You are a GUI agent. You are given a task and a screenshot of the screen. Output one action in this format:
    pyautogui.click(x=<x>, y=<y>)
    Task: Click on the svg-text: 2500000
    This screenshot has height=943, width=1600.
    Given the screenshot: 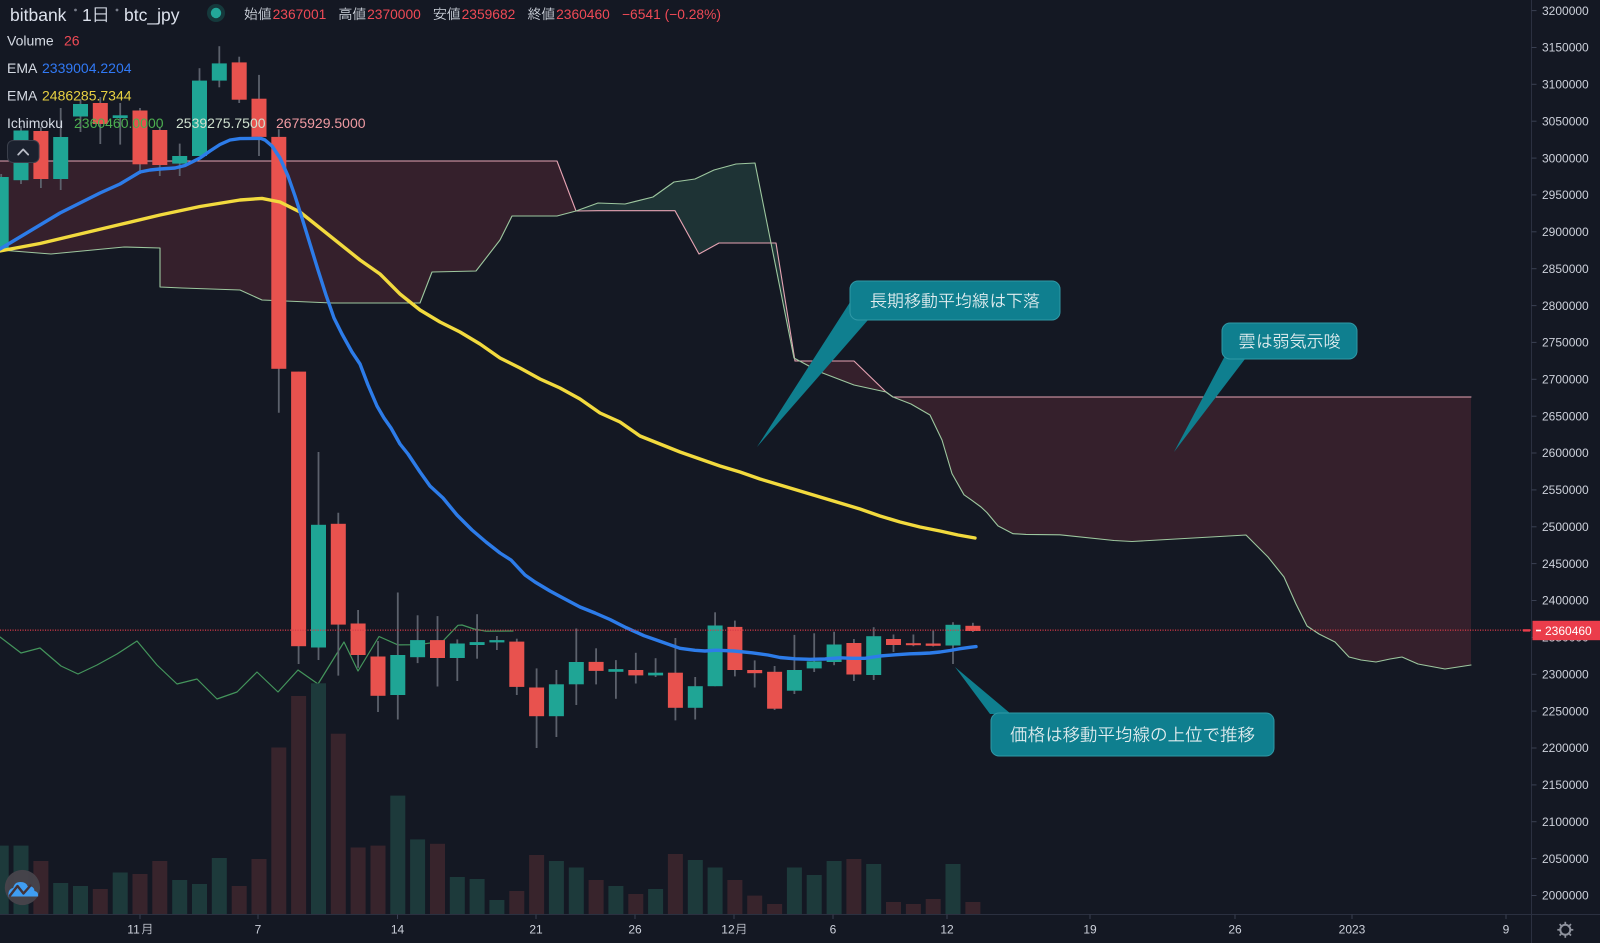 What is the action you would take?
    pyautogui.click(x=1565, y=527)
    